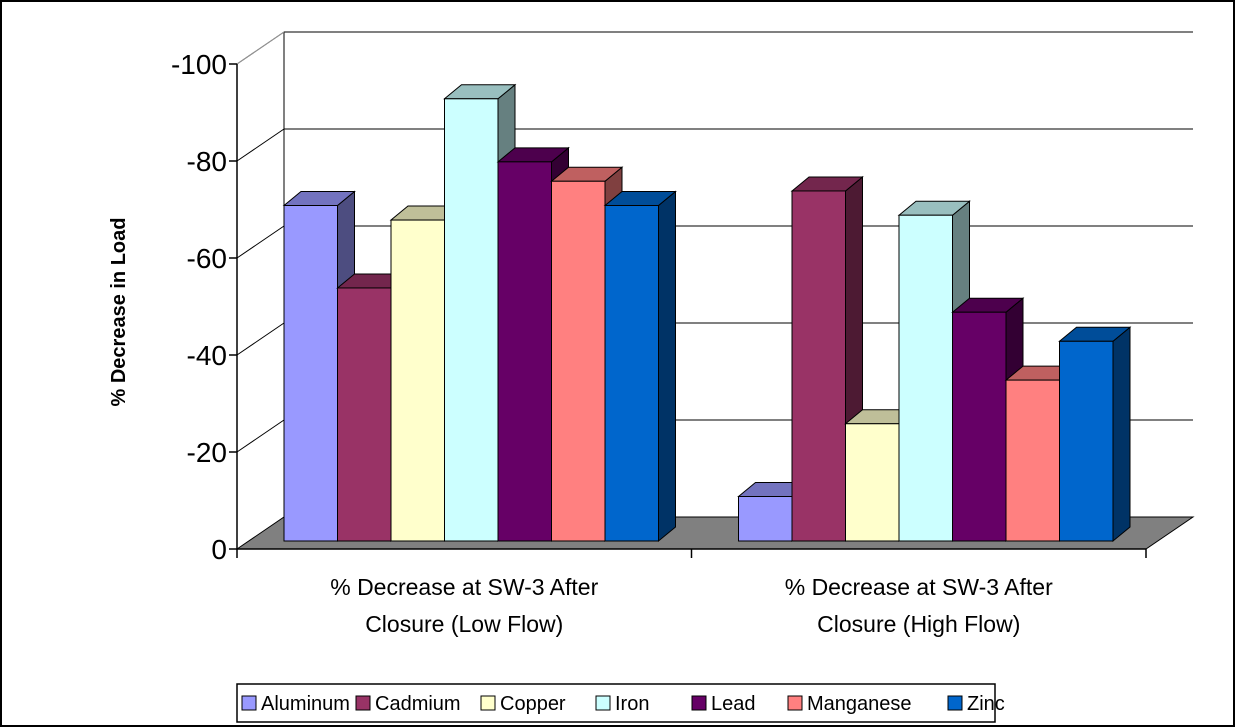  Describe the element at coordinates (119, 312) in the screenshot. I see `y-axis-label: % Decrease in Load` at that location.